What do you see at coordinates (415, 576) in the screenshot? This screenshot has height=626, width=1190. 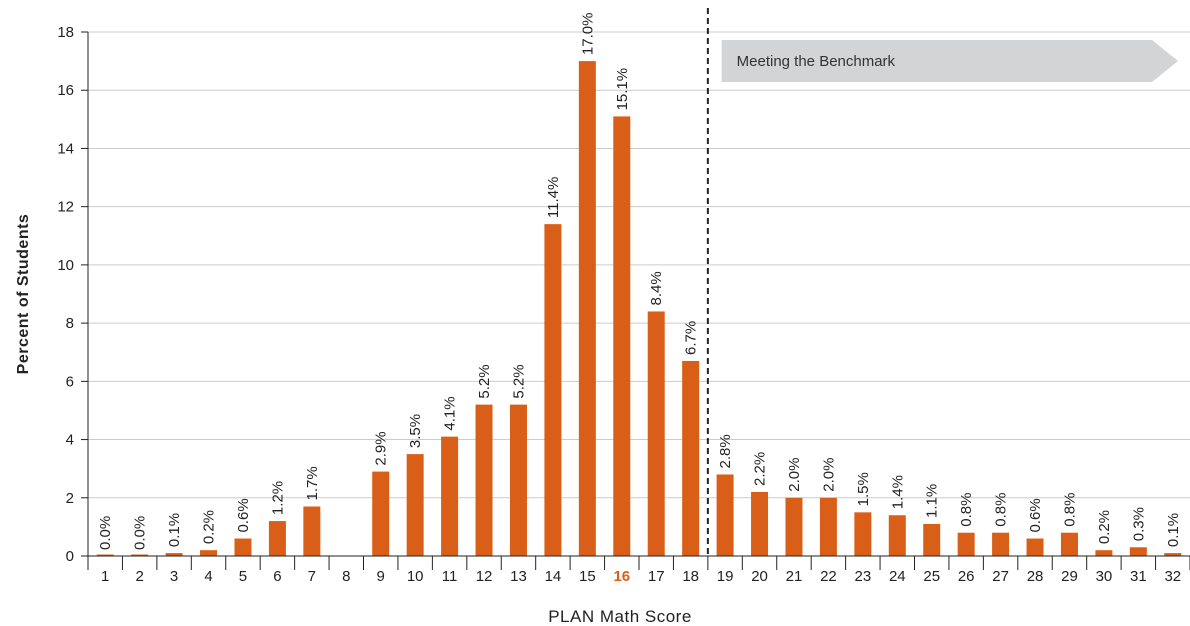 I see `x-tick-label: 10` at bounding box center [415, 576].